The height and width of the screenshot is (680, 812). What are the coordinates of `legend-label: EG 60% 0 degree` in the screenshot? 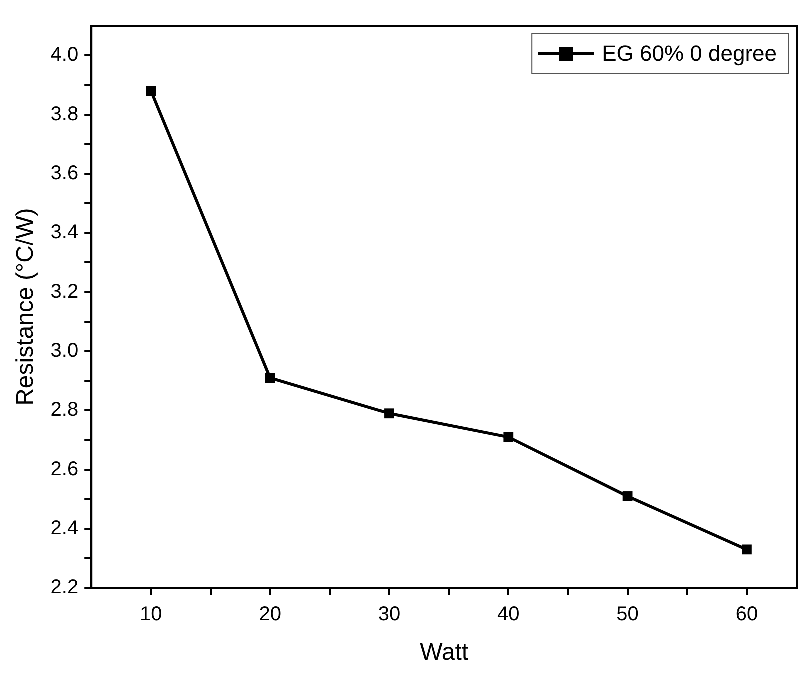 It's located at (690, 53).